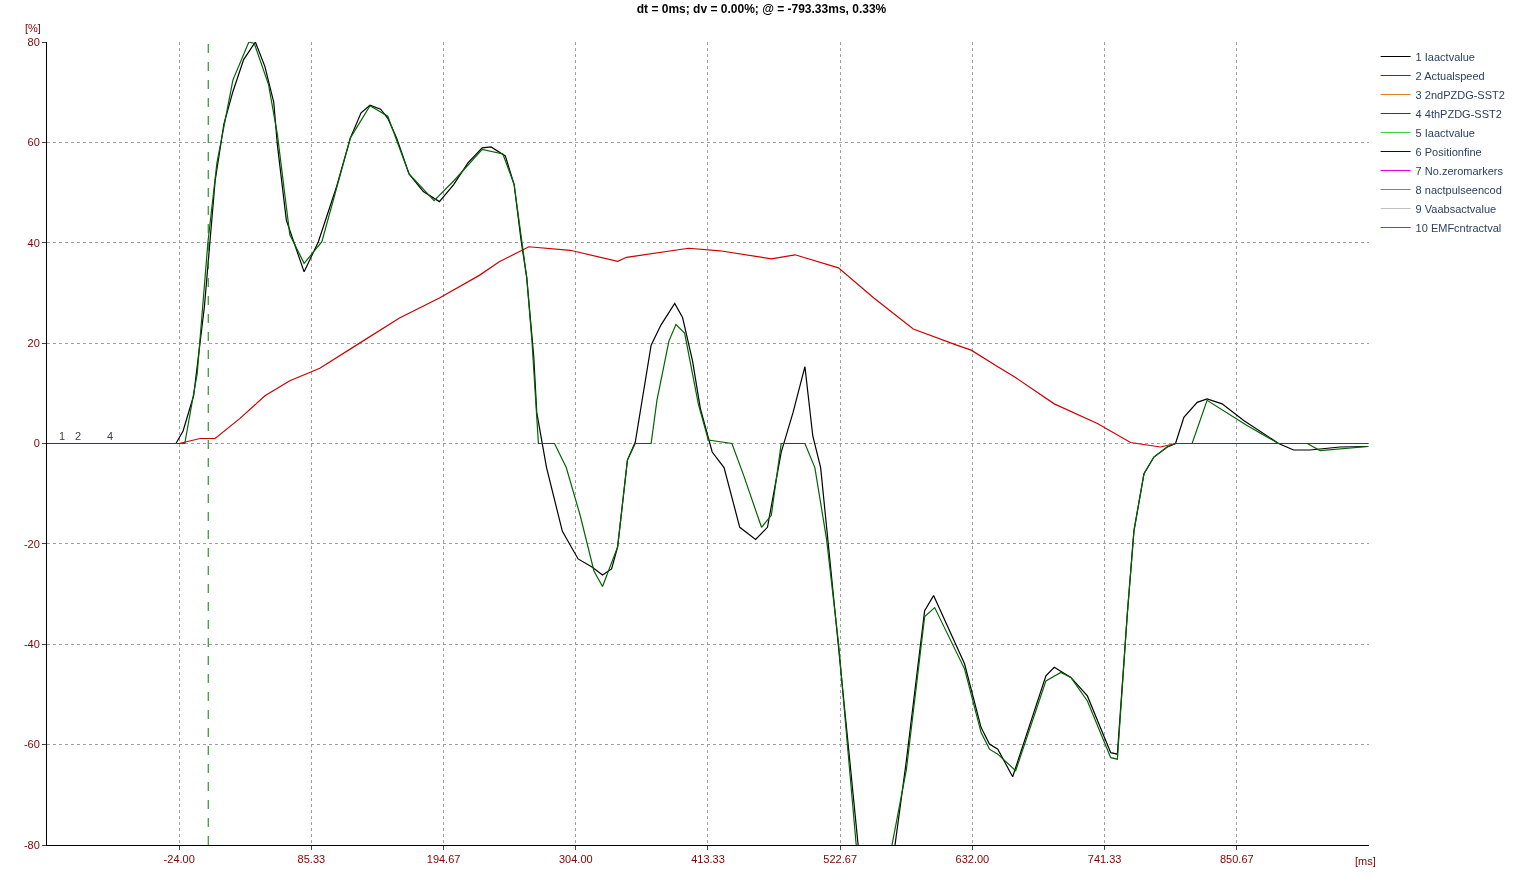 Image resolution: width=1523 pixels, height=887 pixels. I want to click on x-tick-label: 632.00, so click(972, 859).